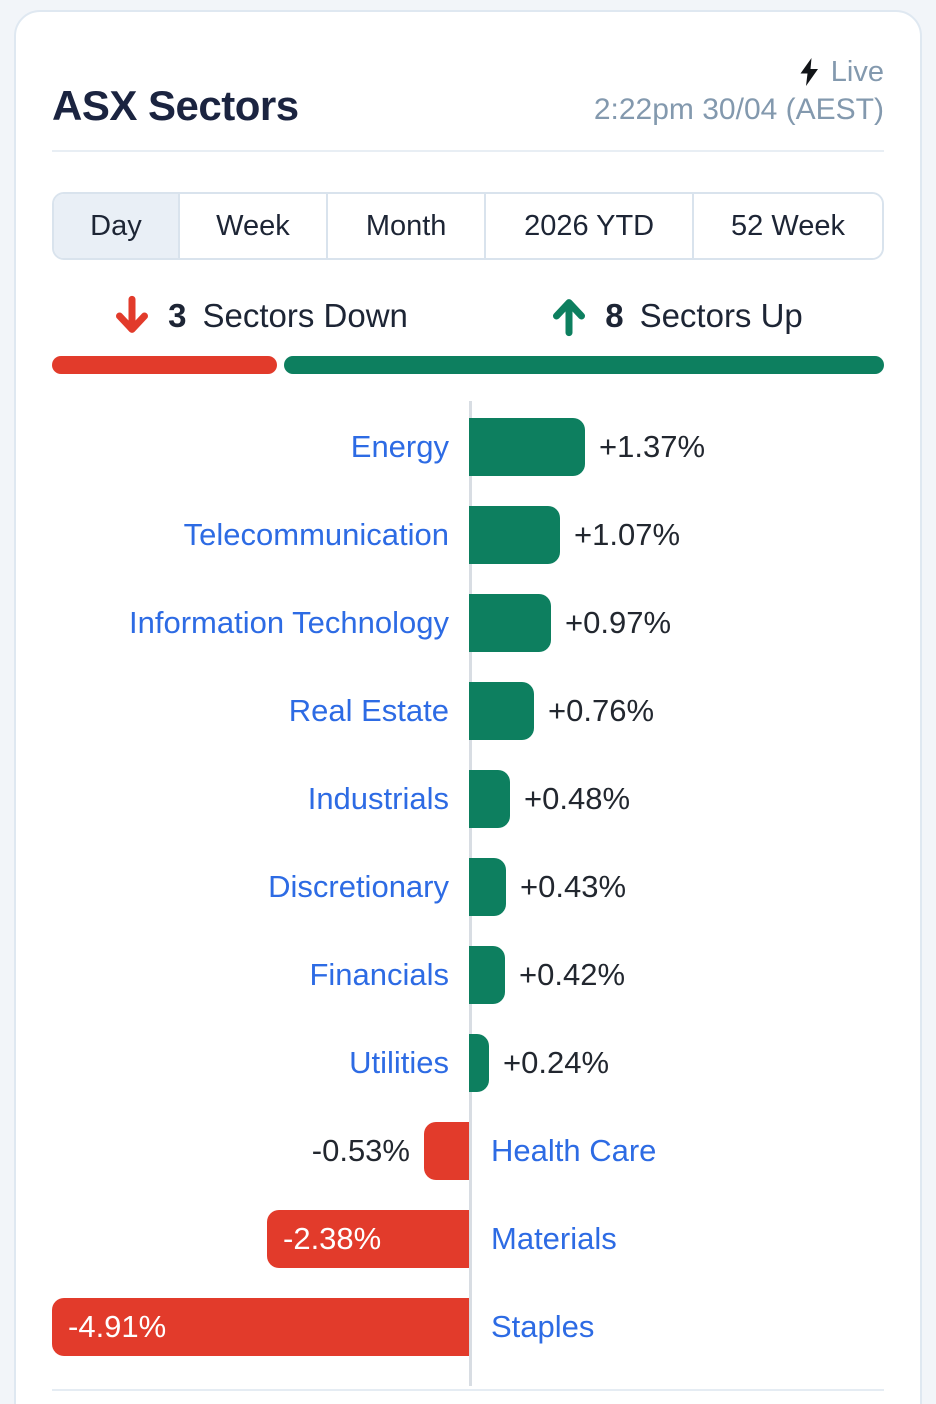 This screenshot has height=1404, width=936. I want to click on timeframe-tabbar: Day Week Month 2026 YTD 52 Week, so click(468, 226).